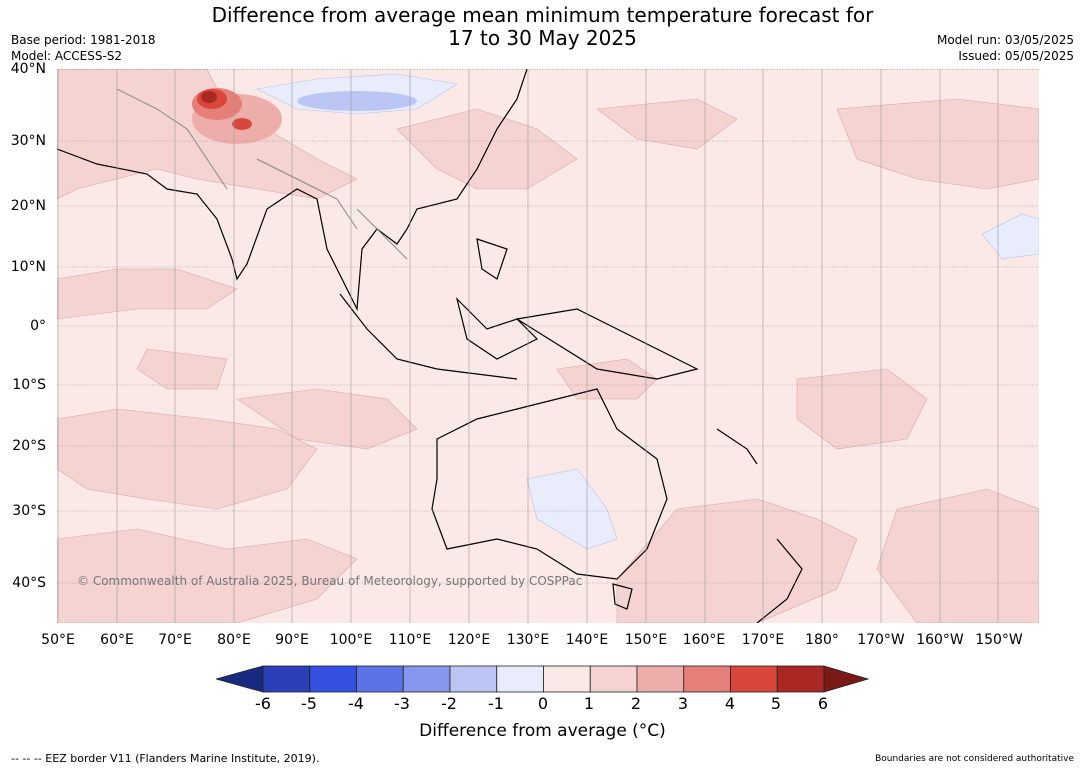 This screenshot has height=770, width=1085. I want to click on lon-label: 140°E, so click(587, 640).